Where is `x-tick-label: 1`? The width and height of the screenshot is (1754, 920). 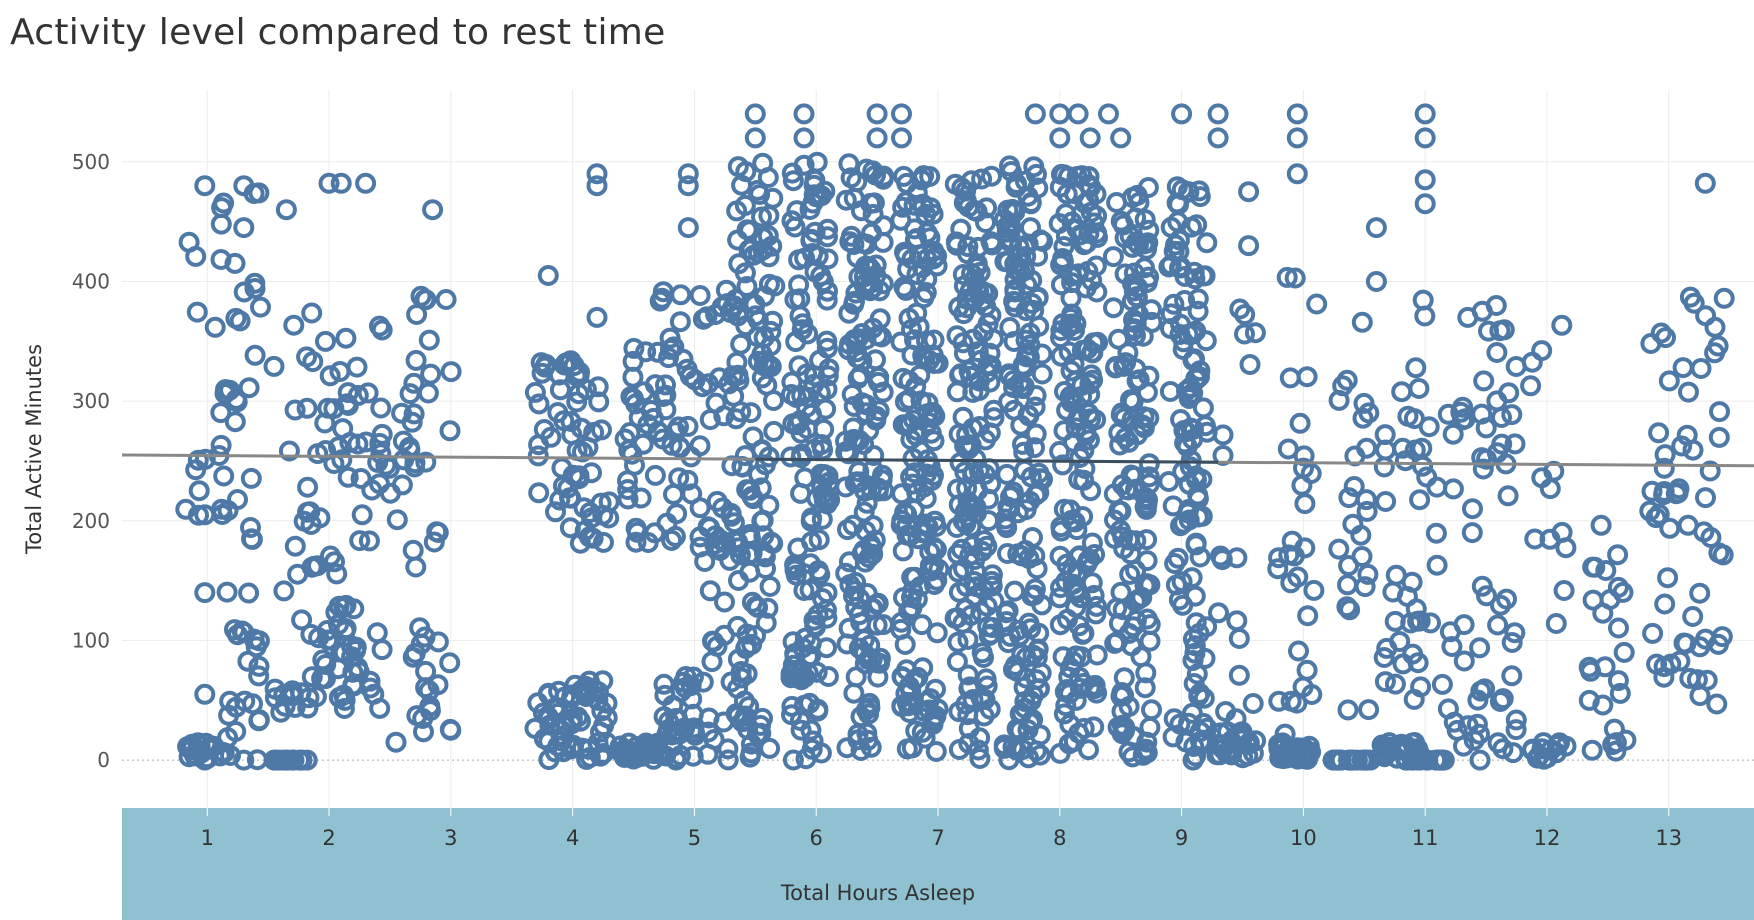 x-tick-label: 1 is located at coordinates (207, 838).